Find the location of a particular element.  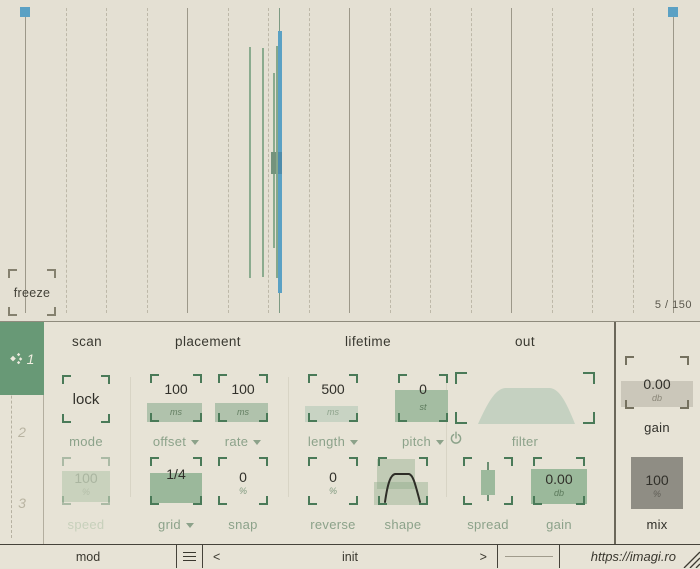

grain-gain-fill is located at coordinates (559, 486).